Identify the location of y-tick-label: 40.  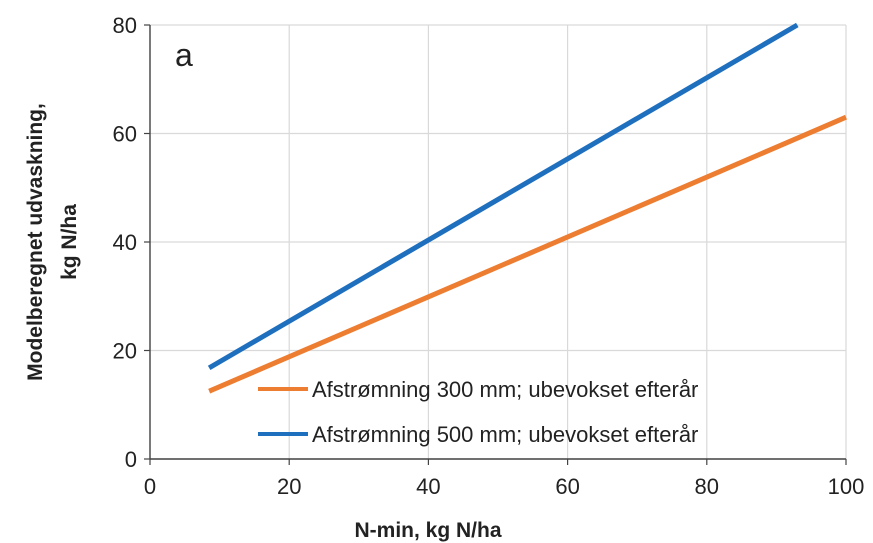
(125, 242).